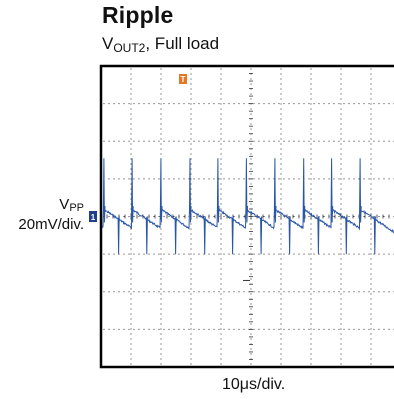  What do you see at coordinates (76, 208) in the screenshot?
I see `y-axis-label-sub: PP` at bounding box center [76, 208].